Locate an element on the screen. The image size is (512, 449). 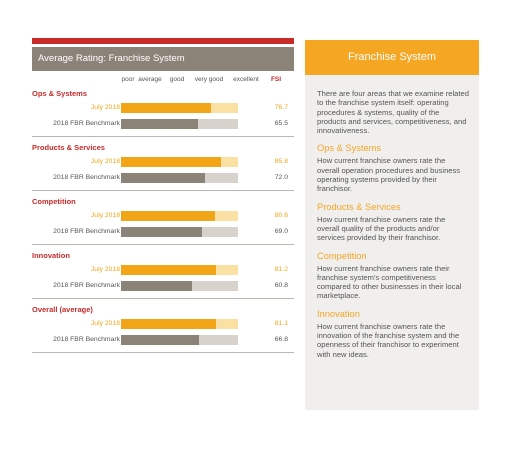
fsi-header: FSI is located at coordinates (276, 79).